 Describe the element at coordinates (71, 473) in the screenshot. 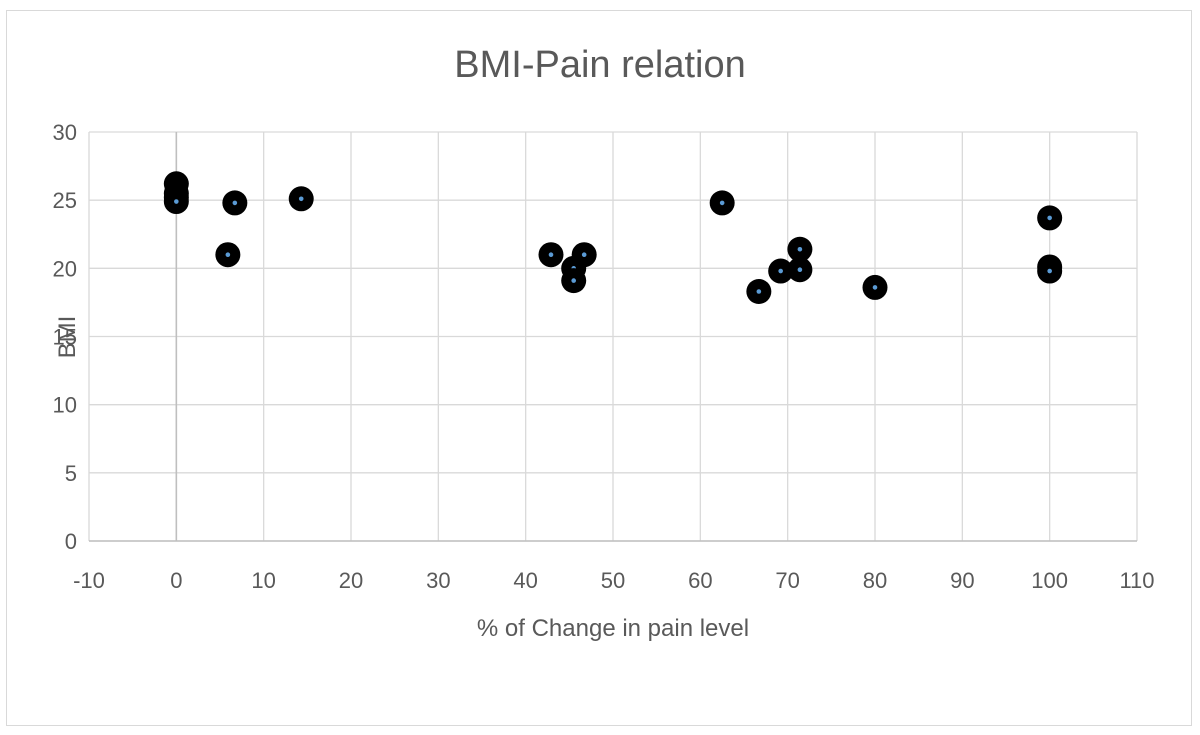

I see `y-tick-label: 5` at that location.